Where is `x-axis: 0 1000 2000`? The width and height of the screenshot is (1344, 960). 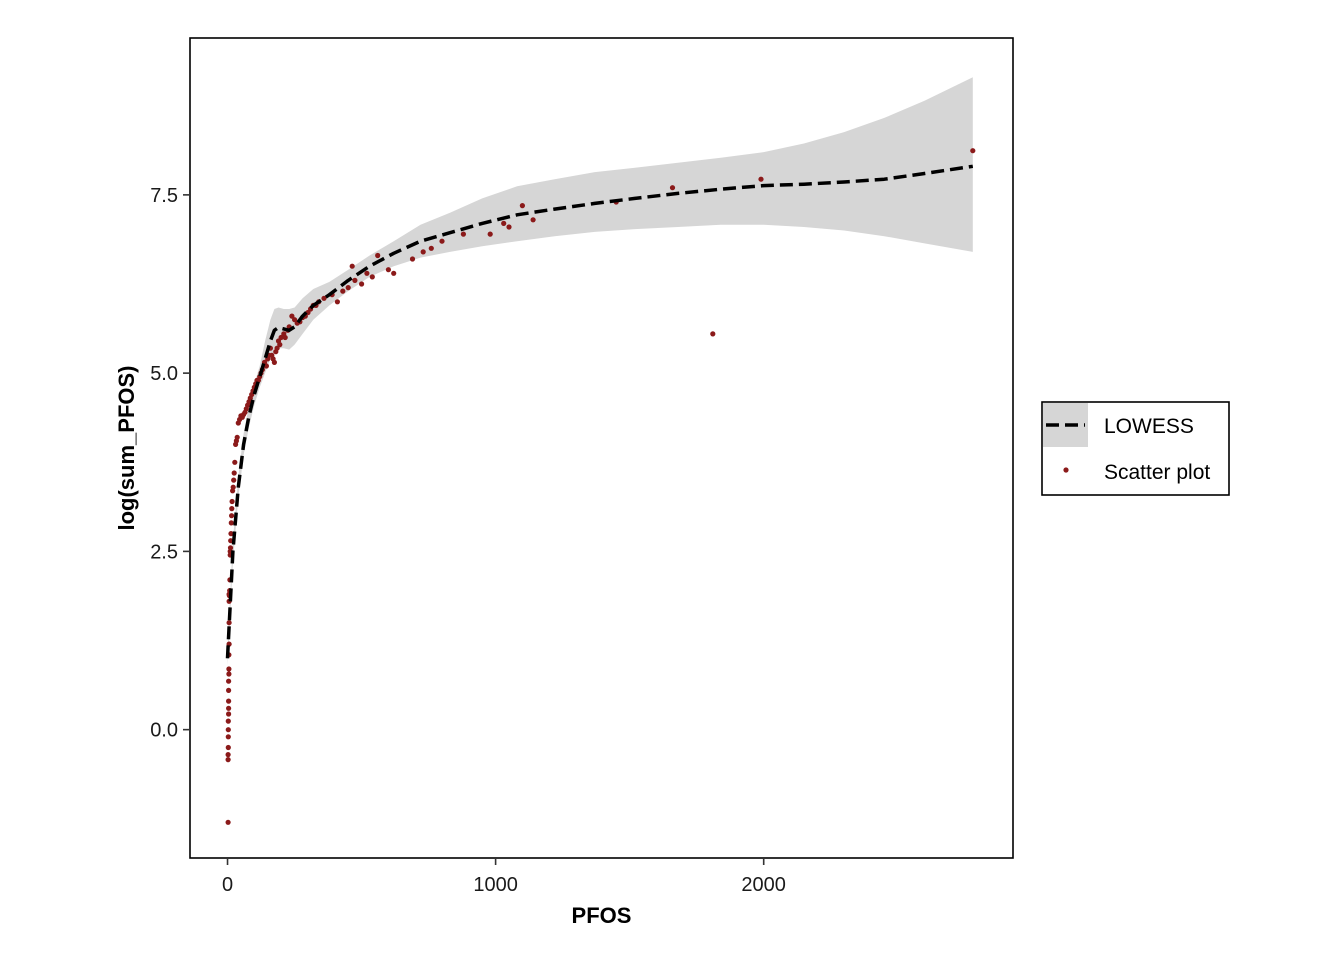 x-axis: 0 1000 2000 is located at coordinates (504, 877).